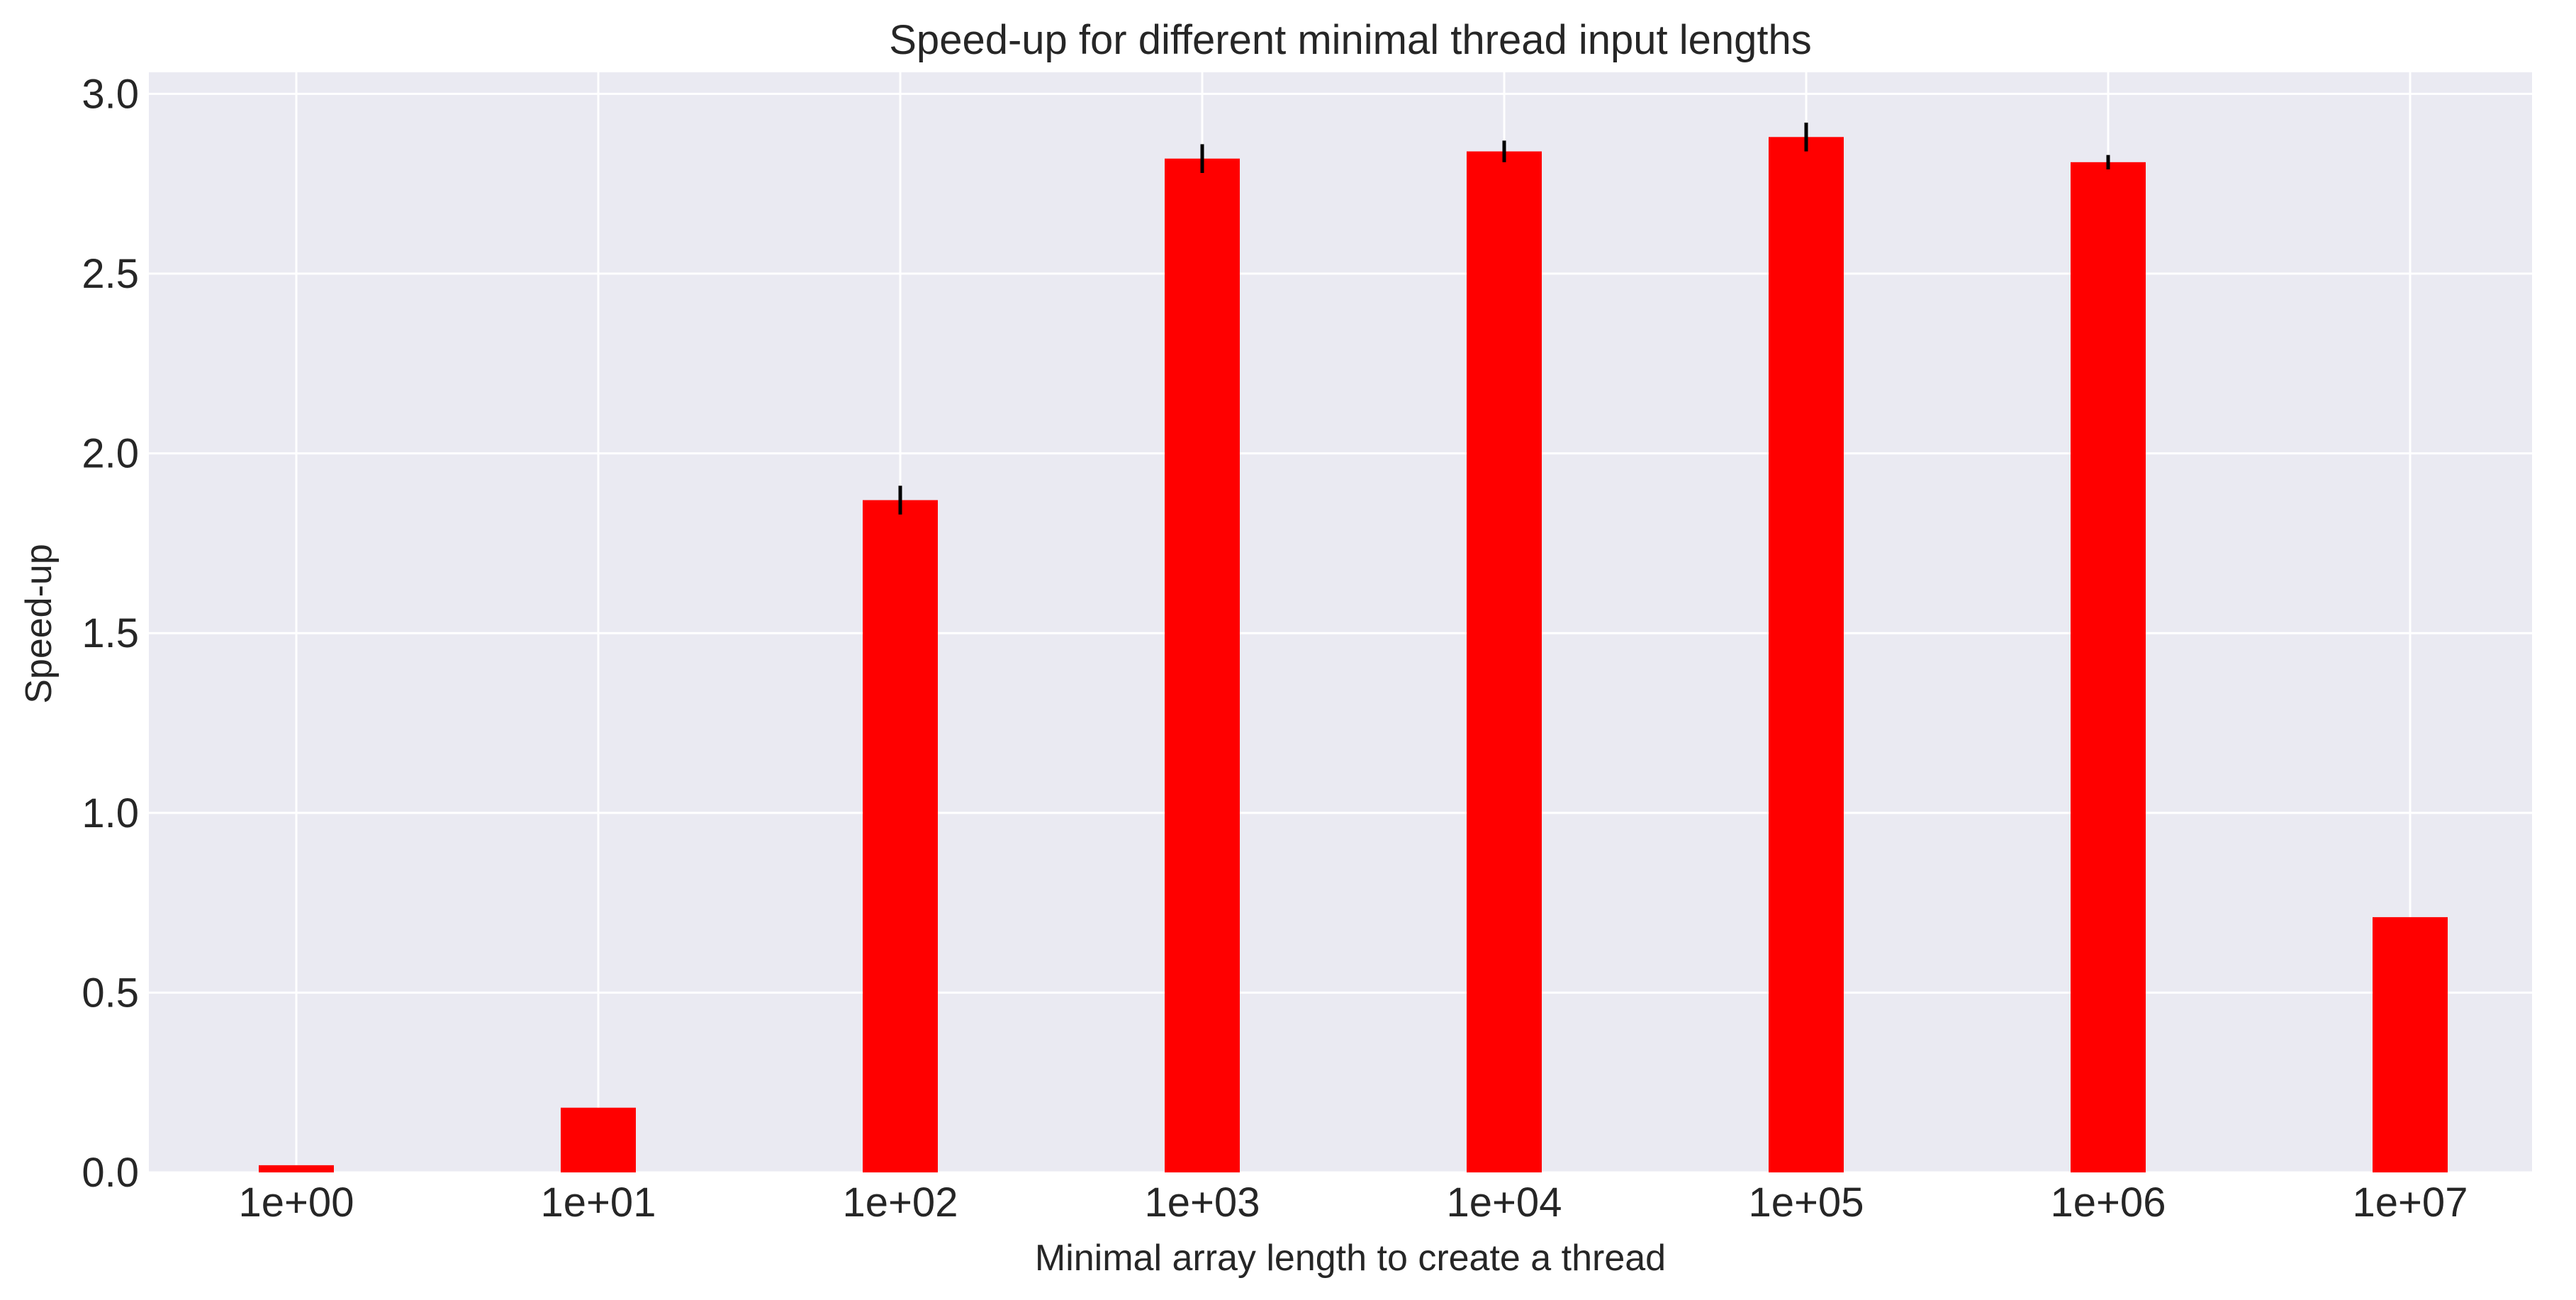 This screenshot has width=2576, height=1300. What do you see at coordinates (111, 1173) in the screenshot?
I see `y-tick-label: 0.0` at bounding box center [111, 1173].